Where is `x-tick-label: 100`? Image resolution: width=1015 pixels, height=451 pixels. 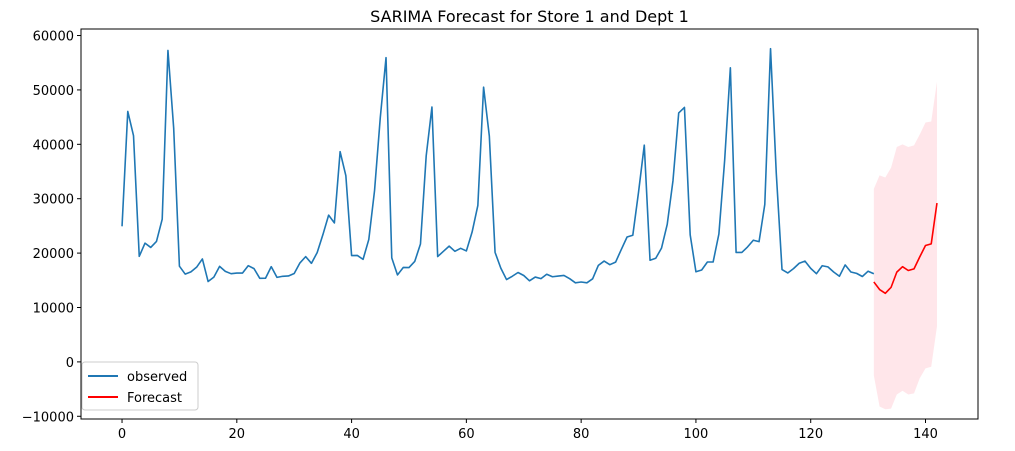
x-tick-label: 100 is located at coordinates (696, 434).